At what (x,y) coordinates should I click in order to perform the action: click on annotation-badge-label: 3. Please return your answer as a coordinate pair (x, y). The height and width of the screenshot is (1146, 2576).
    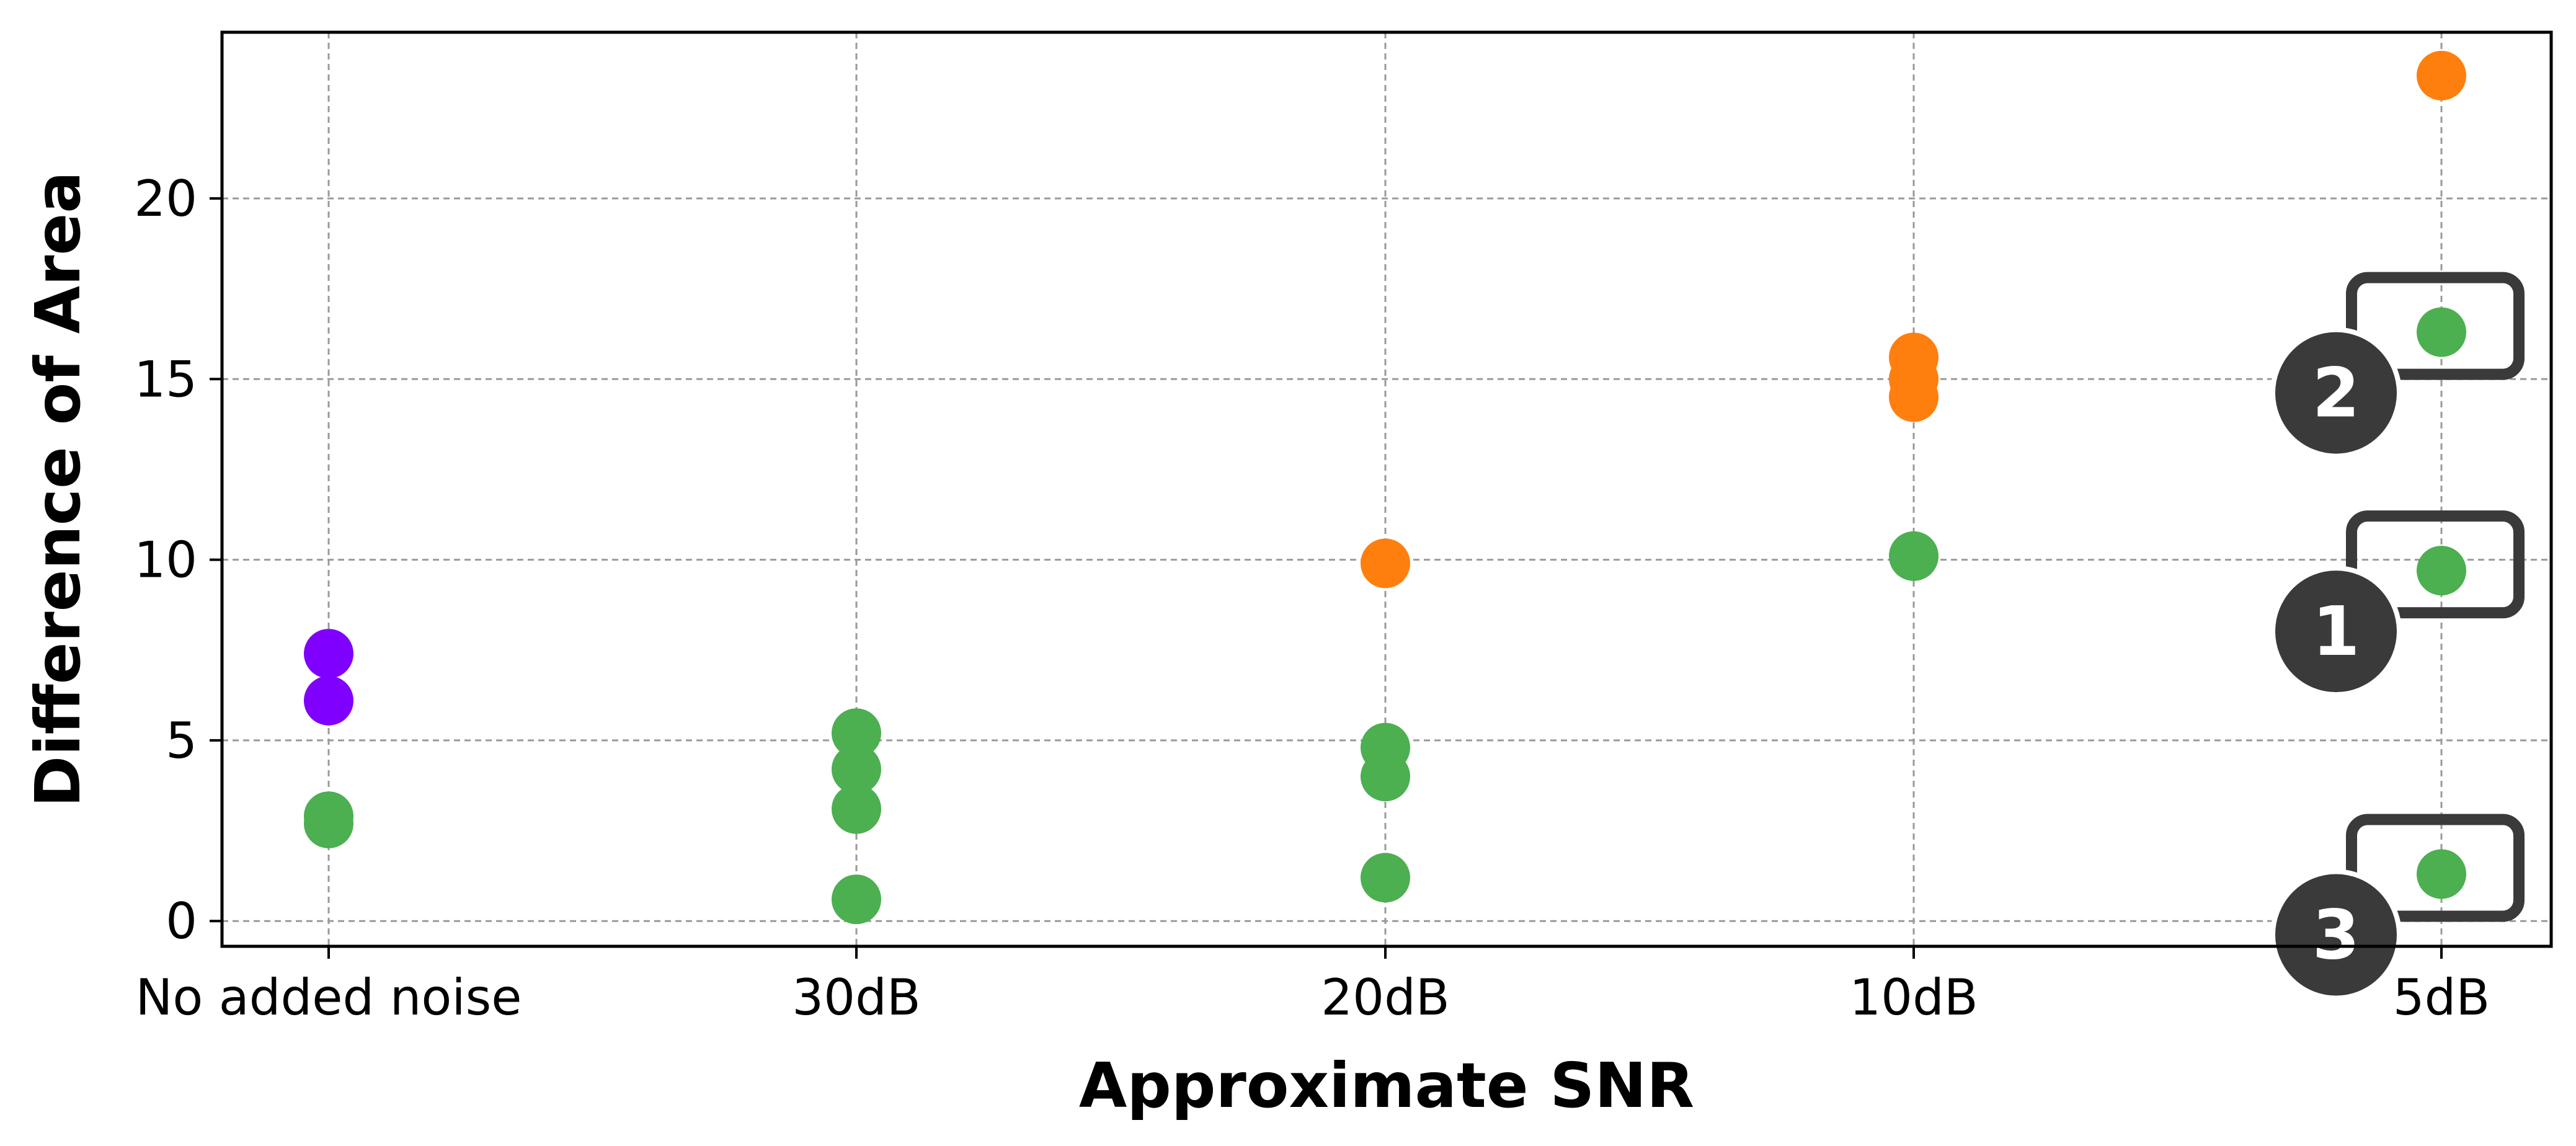
    Looking at the image, I should click on (2336, 934).